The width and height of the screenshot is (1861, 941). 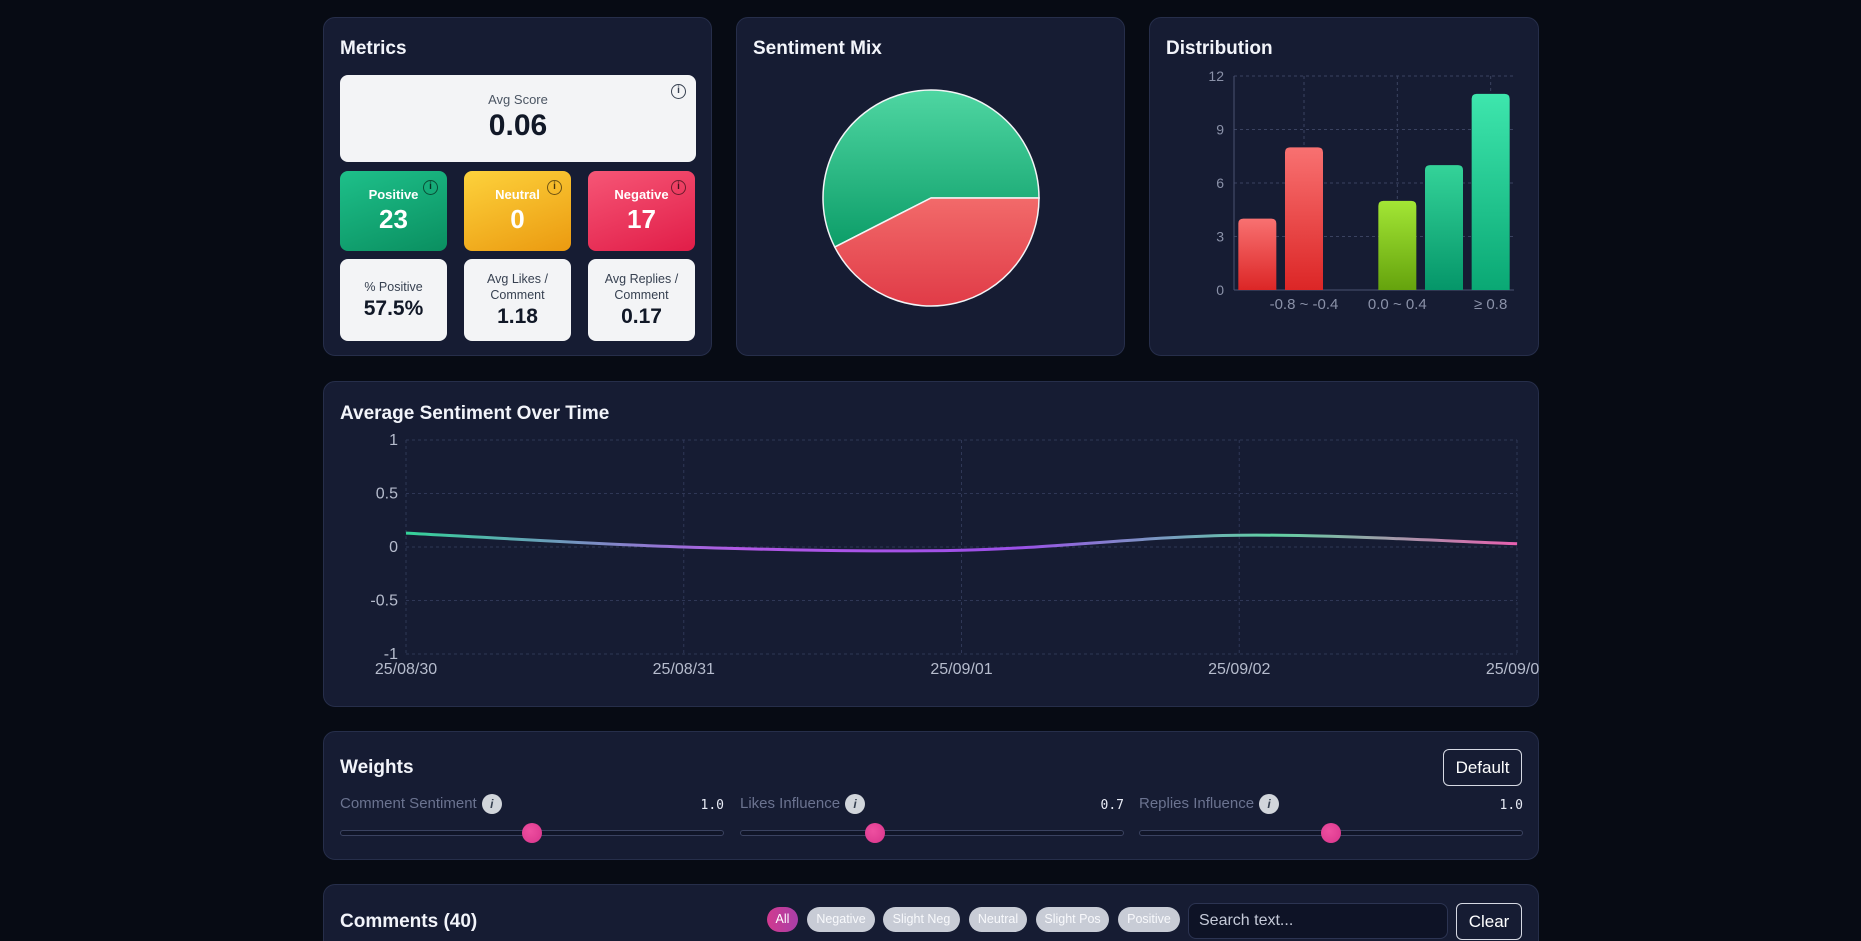 I want to click on sentiment-series-line, so click(x=961, y=542).